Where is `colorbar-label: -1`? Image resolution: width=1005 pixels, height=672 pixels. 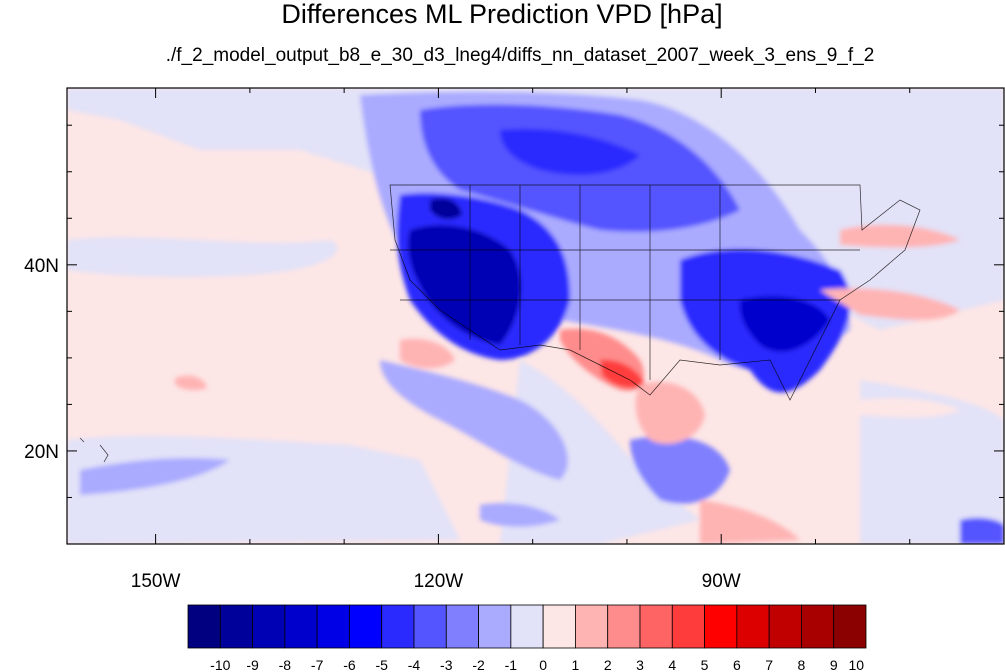
colorbar-label: -1 is located at coordinates (511, 664).